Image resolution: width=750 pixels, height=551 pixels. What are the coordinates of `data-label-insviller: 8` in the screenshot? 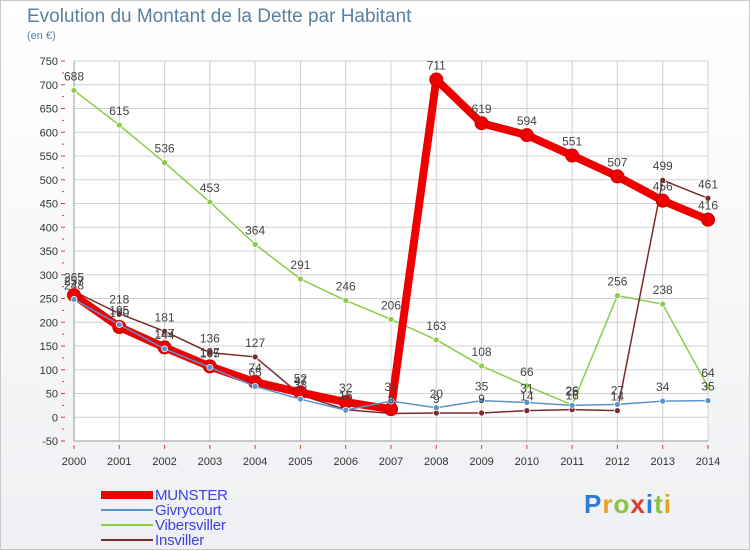 It's located at (391, 399).